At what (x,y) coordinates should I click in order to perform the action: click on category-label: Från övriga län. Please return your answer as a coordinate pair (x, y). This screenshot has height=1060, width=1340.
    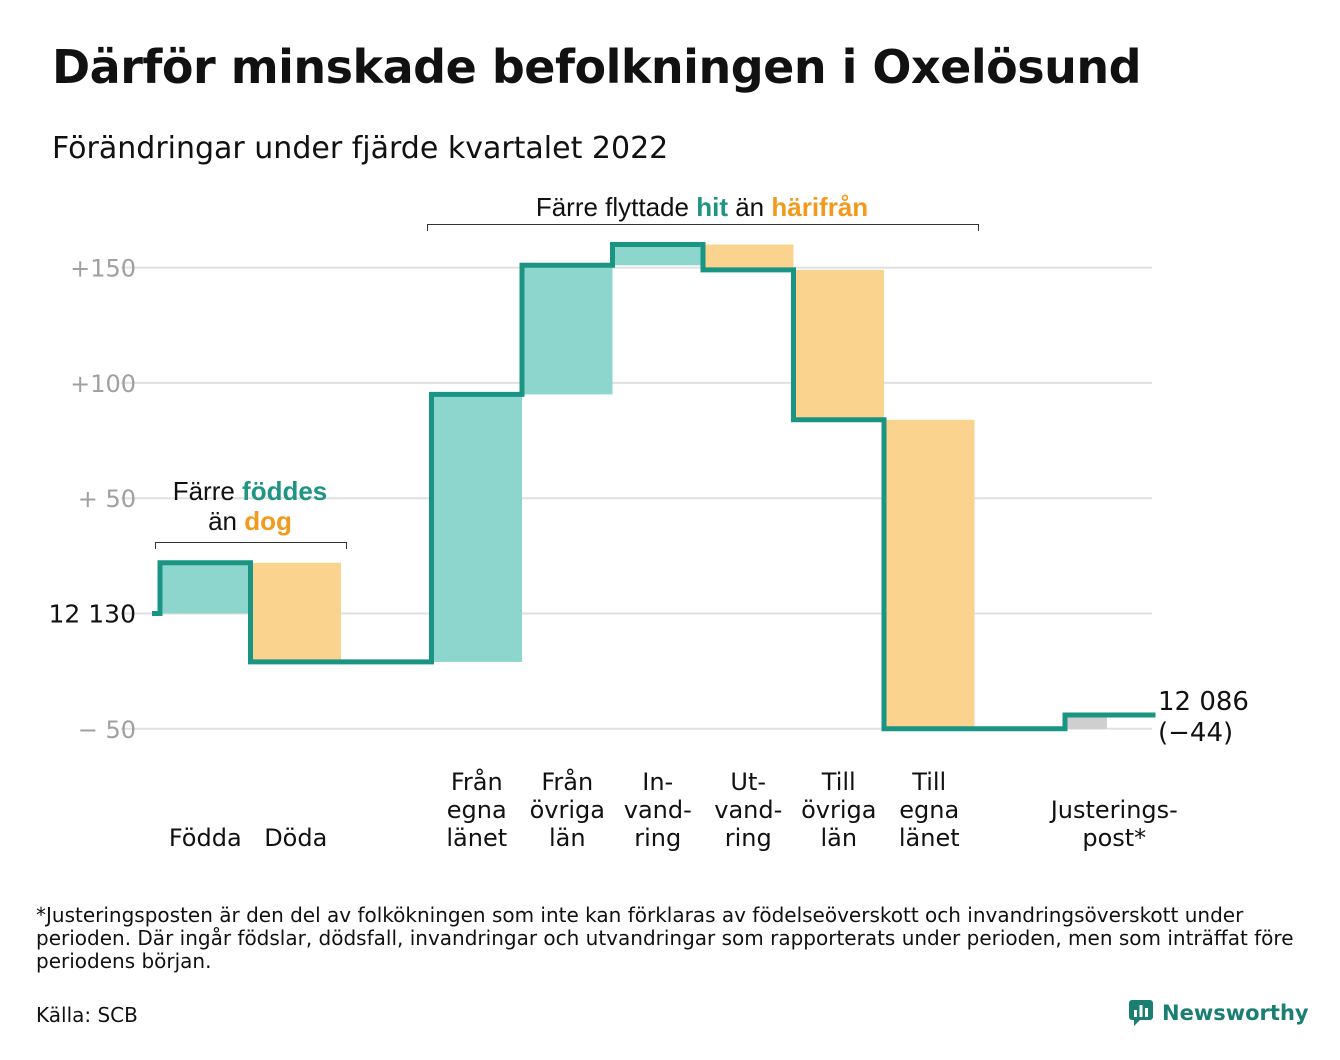
    Looking at the image, I should click on (567, 809).